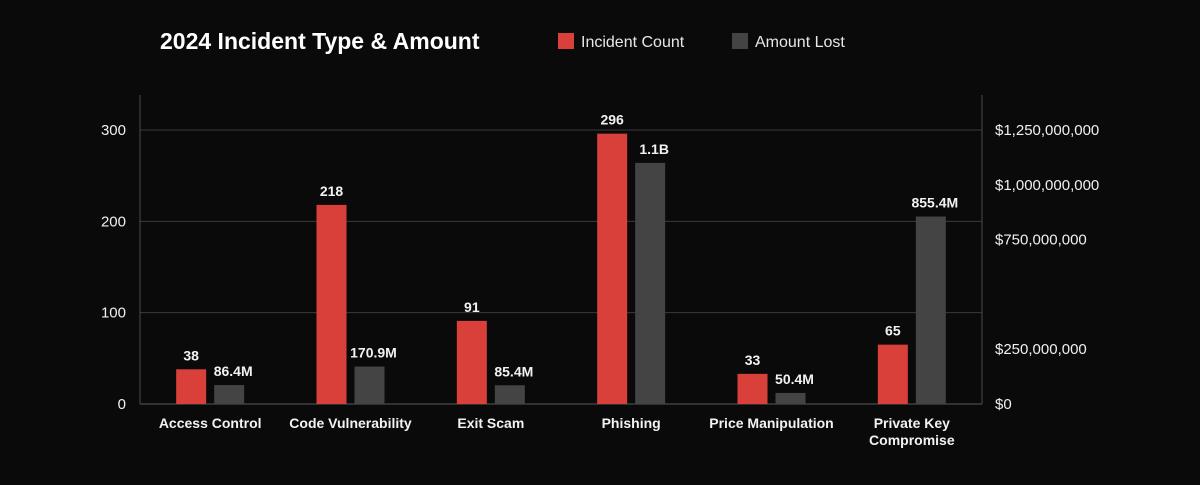 The height and width of the screenshot is (485, 1200). Describe the element at coordinates (113, 313) in the screenshot. I see `y-left-tick-label: 100` at that location.